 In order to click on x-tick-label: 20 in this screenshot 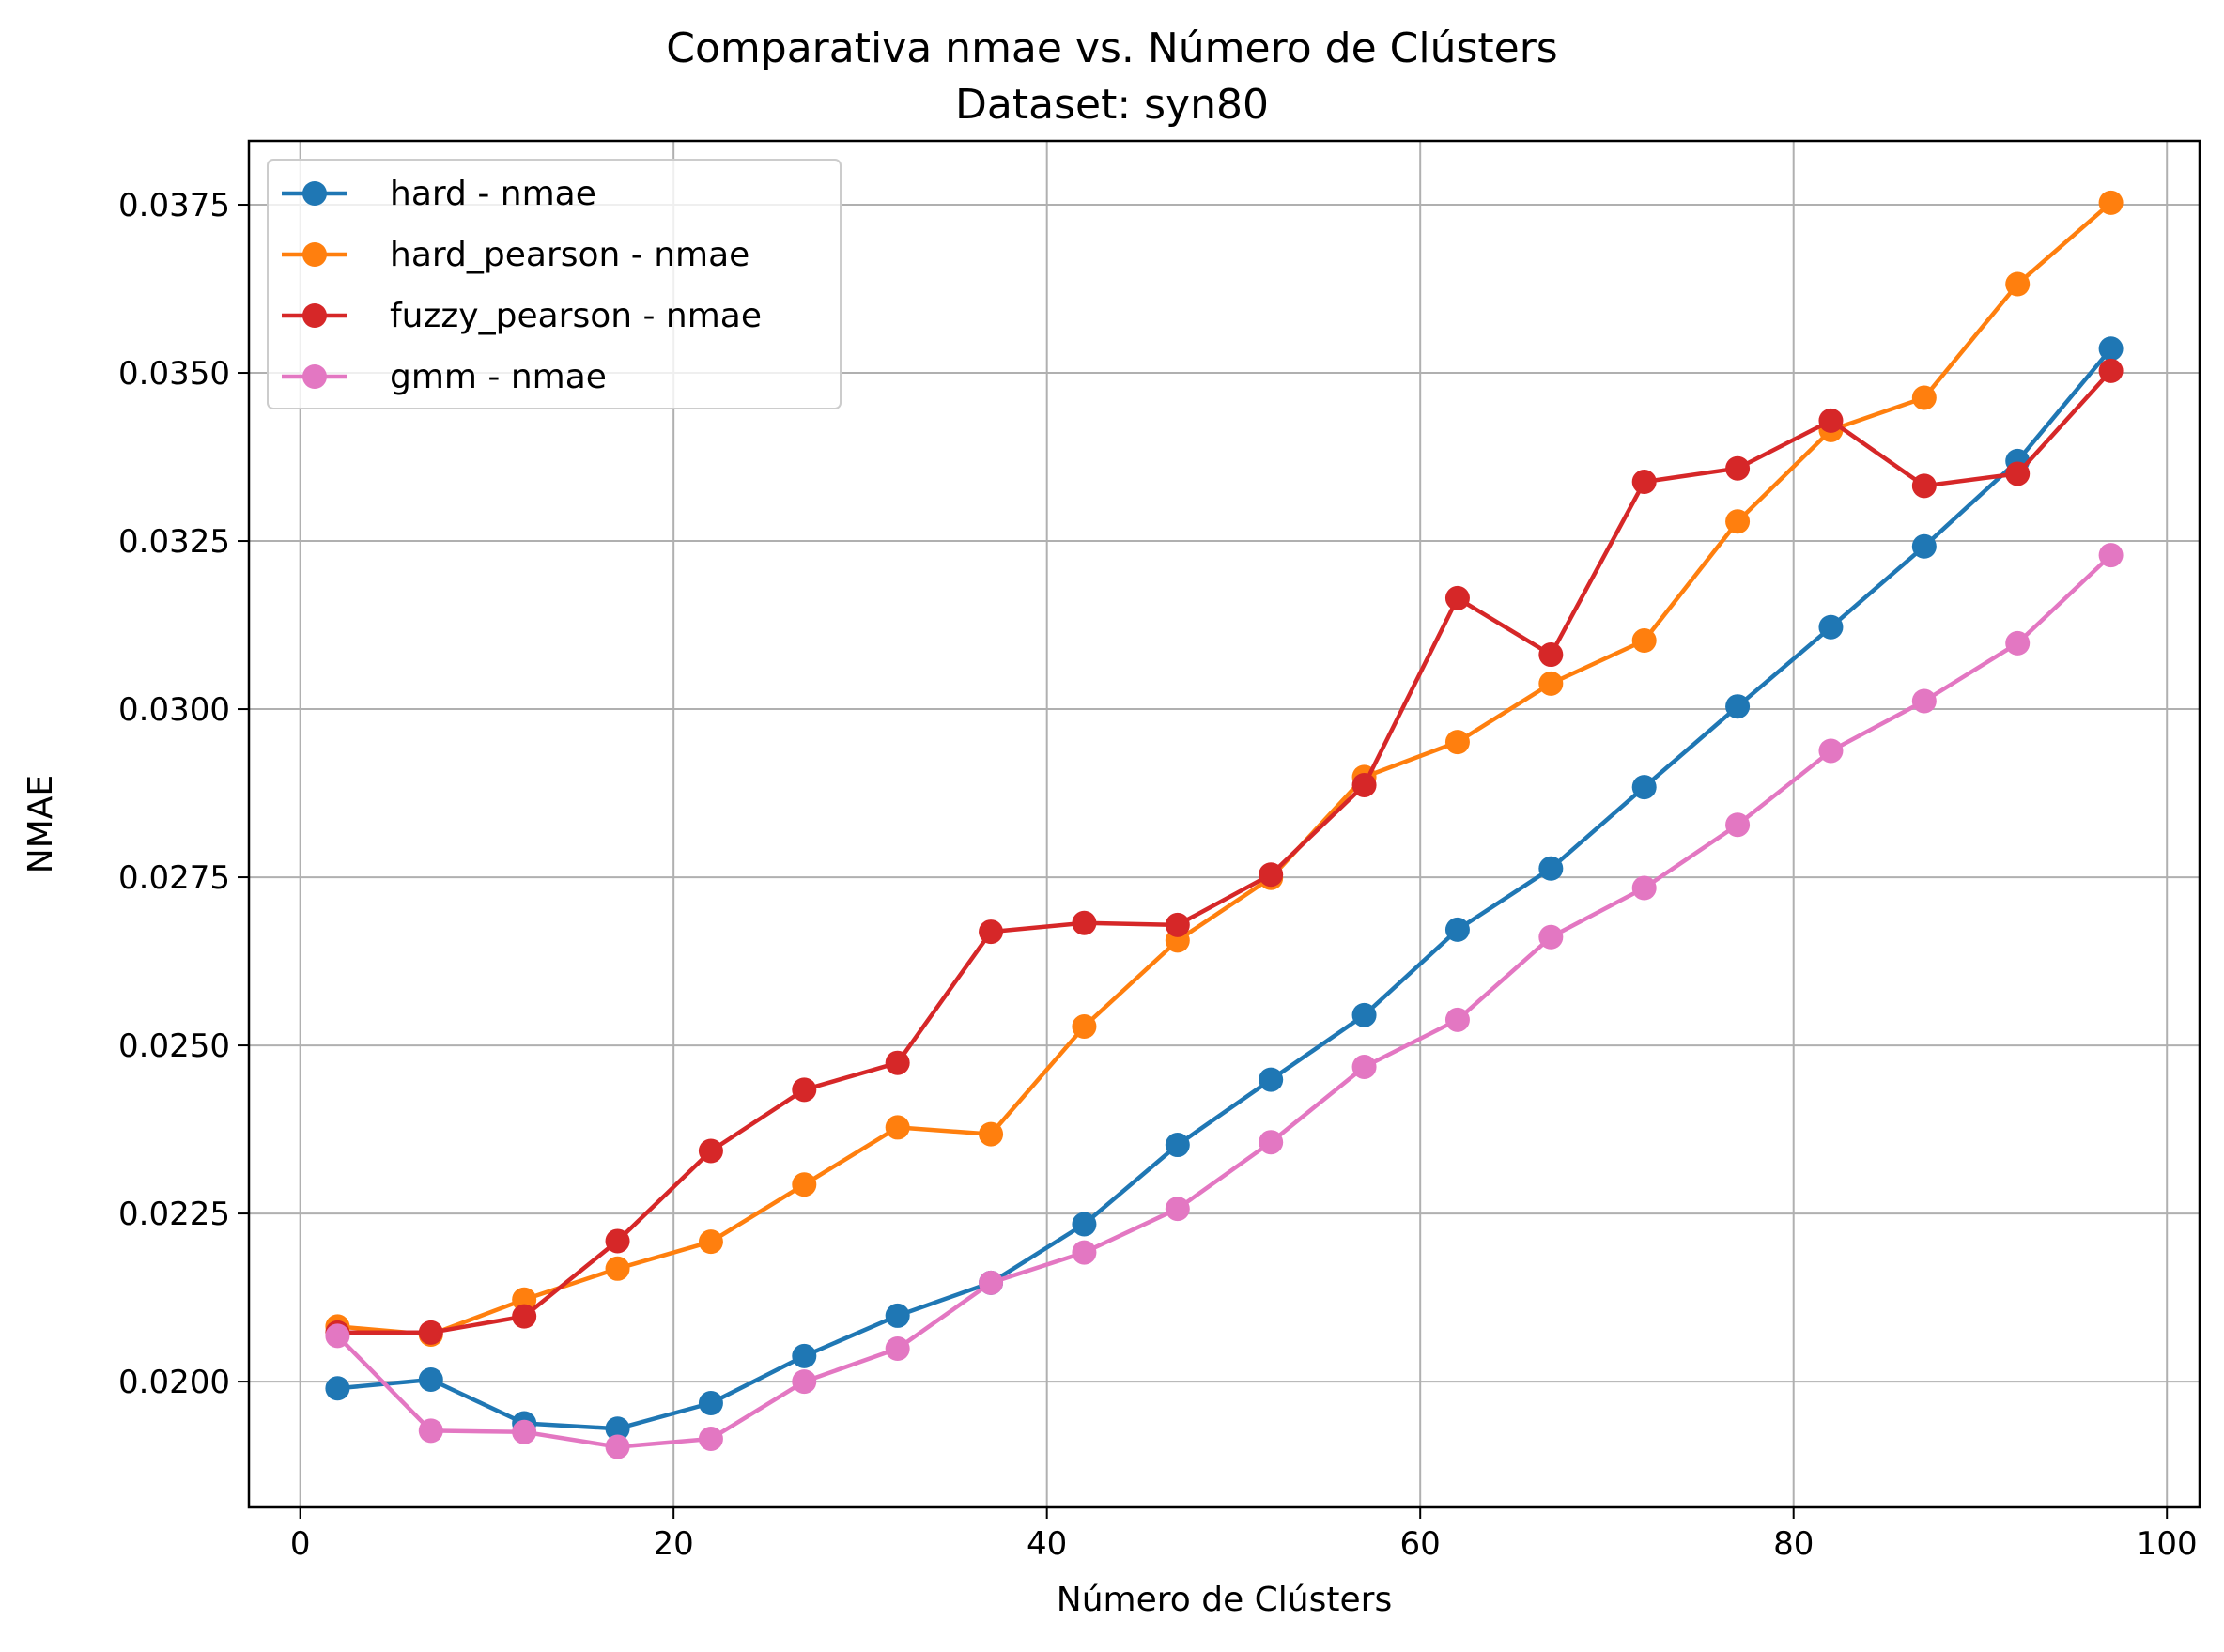, I will do `click(674, 1544)`.